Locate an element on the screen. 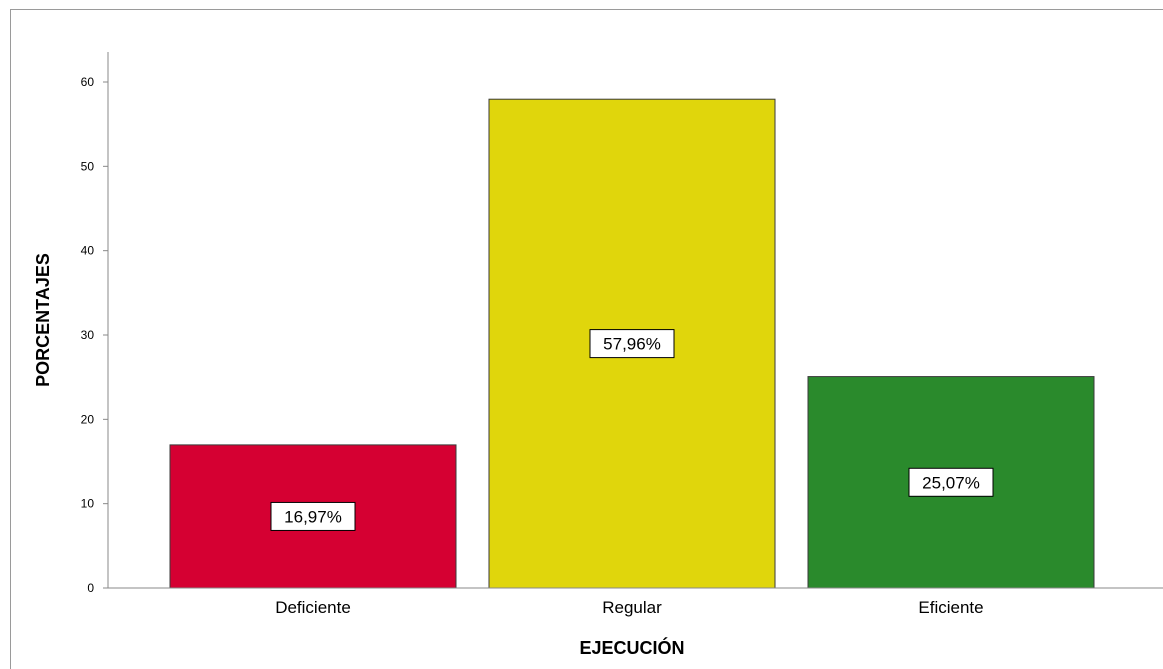  y-tick-label: 40 is located at coordinates (88, 251).